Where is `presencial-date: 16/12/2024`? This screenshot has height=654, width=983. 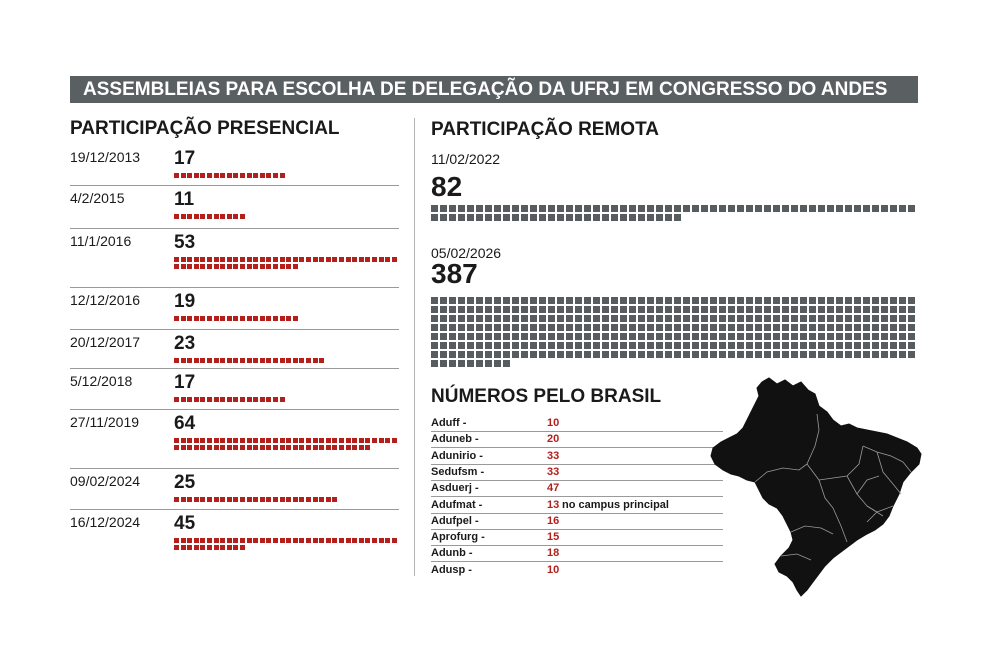
presencial-date: 16/12/2024 is located at coordinates (105, 522).